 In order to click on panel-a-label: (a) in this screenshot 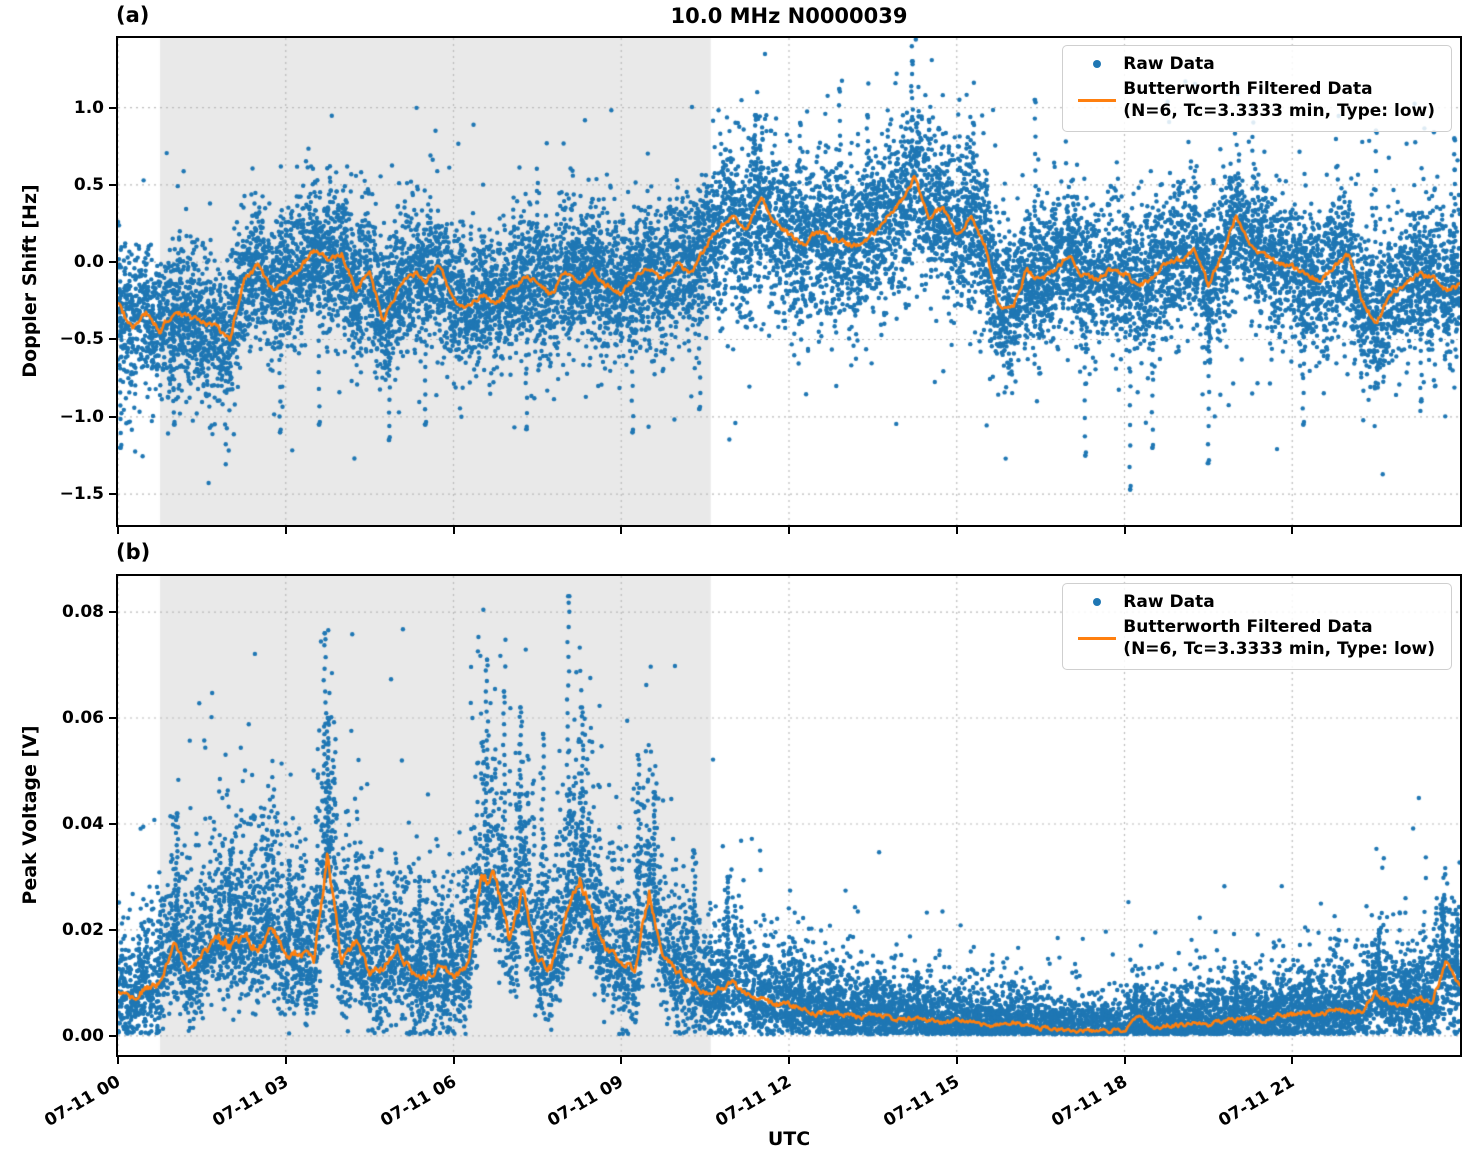, I will do `click(133, 15)`.